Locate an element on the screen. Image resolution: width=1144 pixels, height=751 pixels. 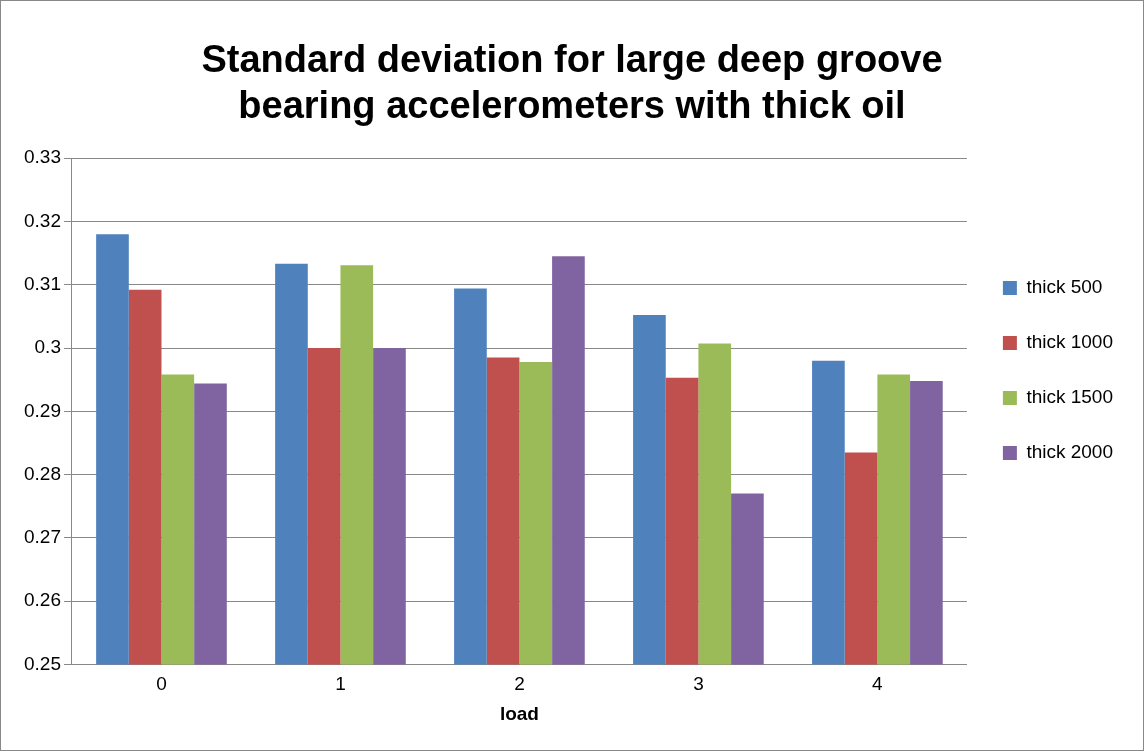
x-axis-title: load is located at coordinates (519, 713).